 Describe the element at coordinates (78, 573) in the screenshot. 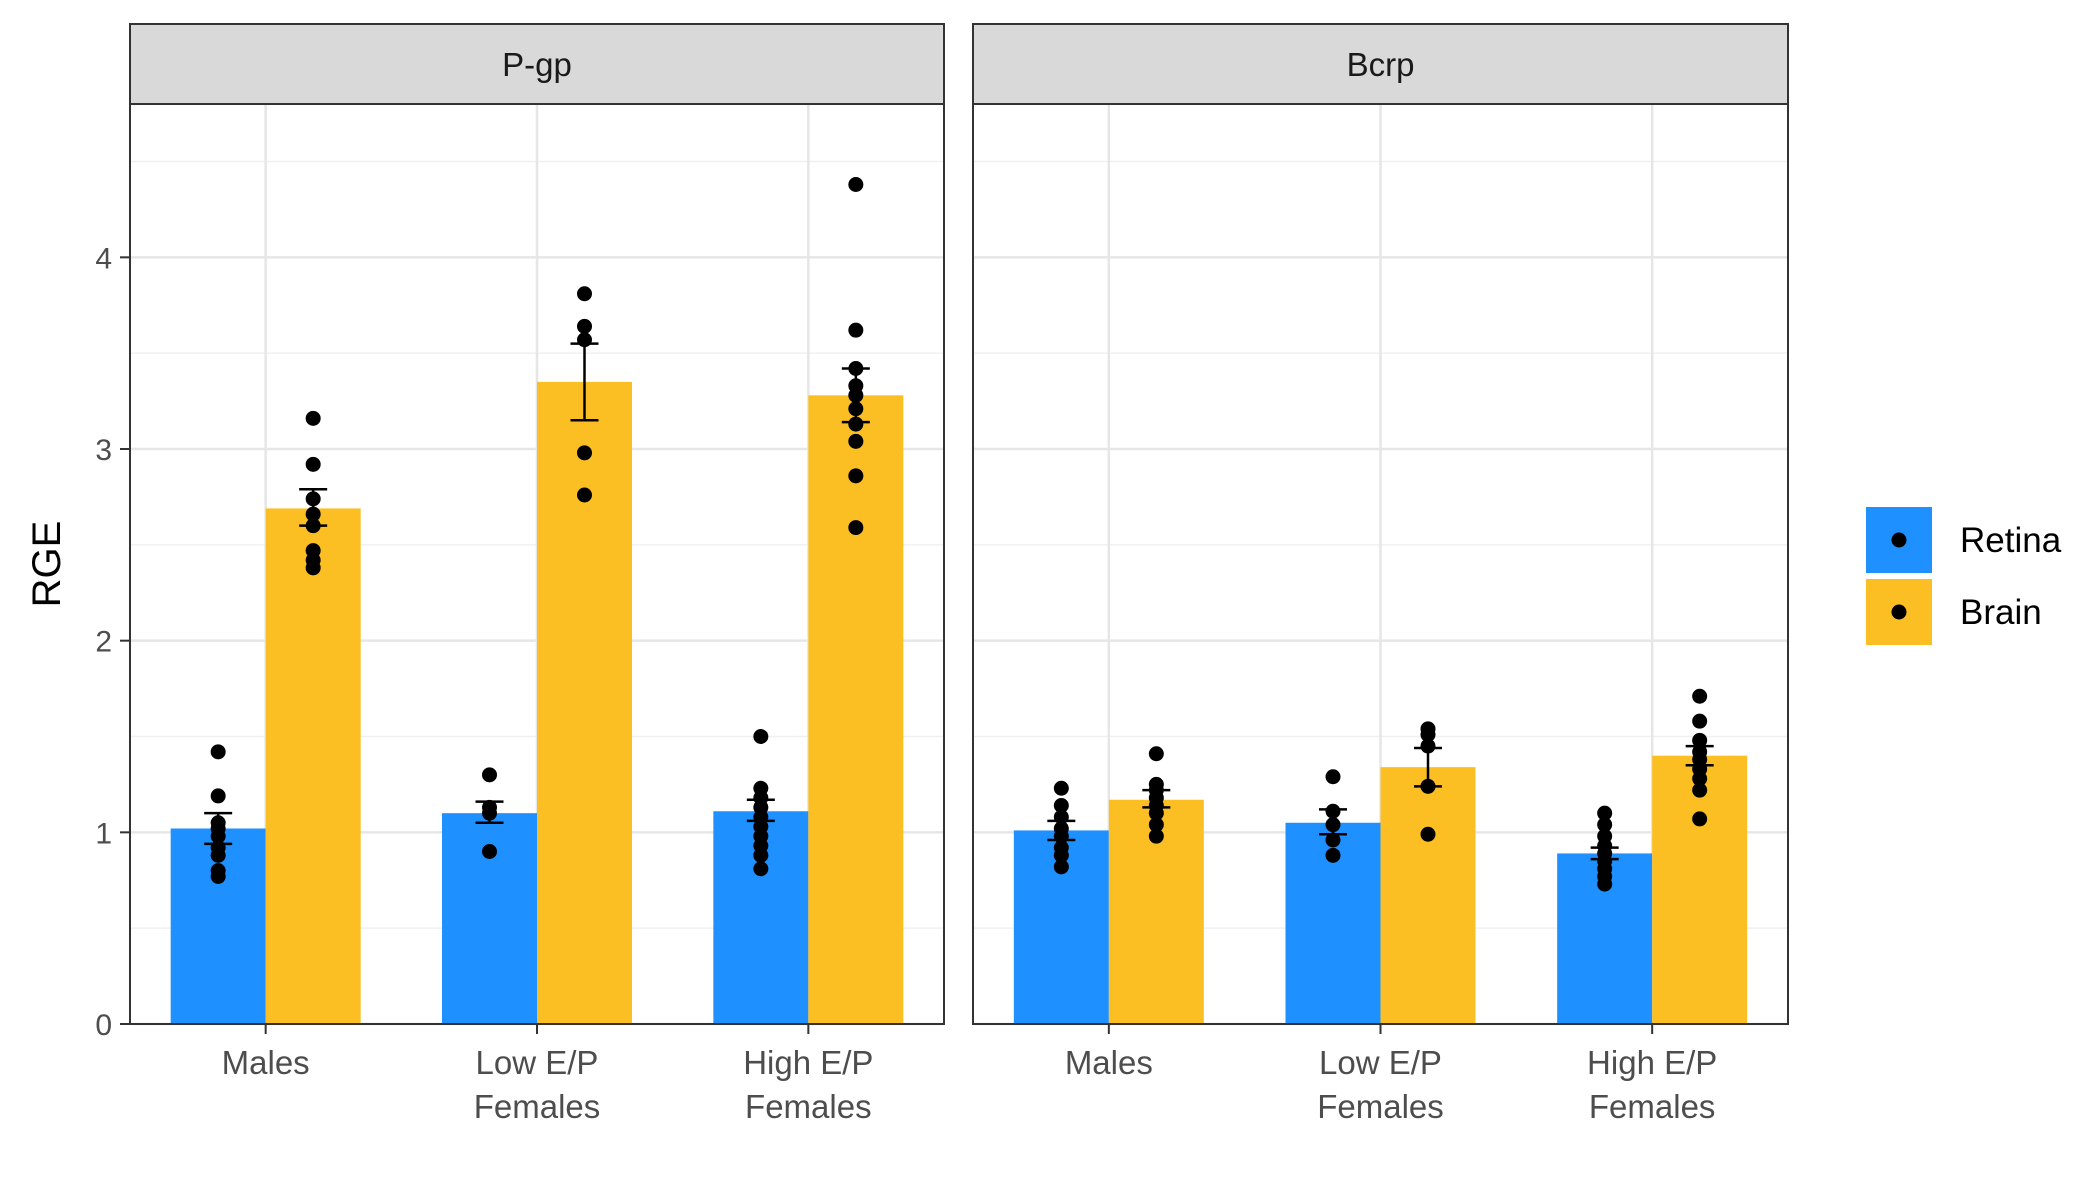

I see `y-axis: 0 1 2 3 4 RGE` at that location.